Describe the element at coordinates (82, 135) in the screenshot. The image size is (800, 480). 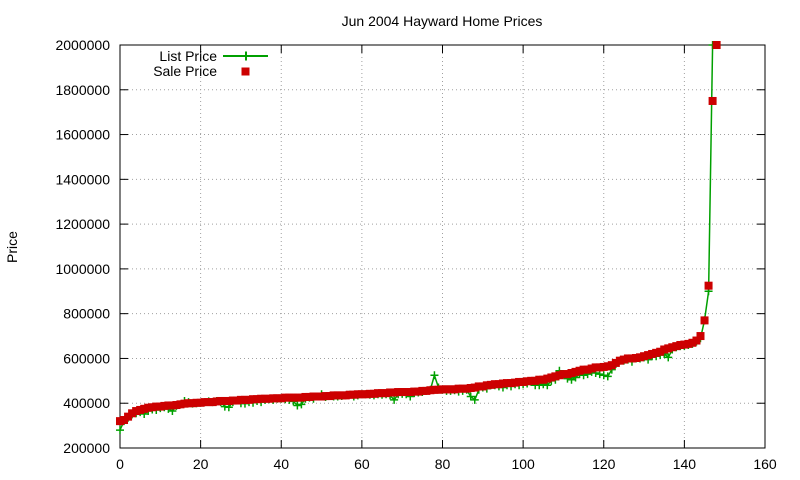
I see `y-tick-label: 1600000` at that location.